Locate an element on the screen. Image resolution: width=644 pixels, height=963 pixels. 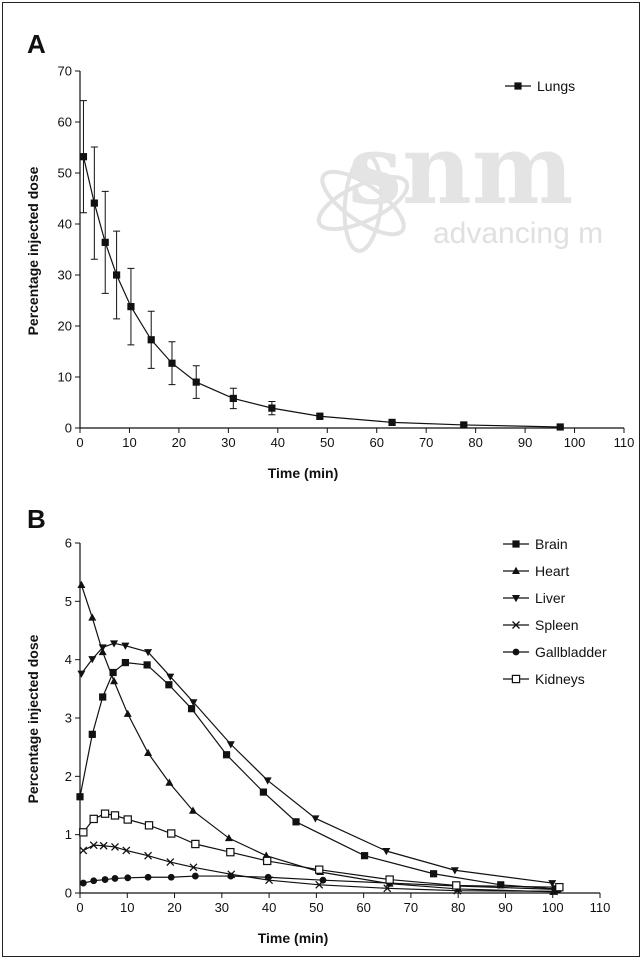
legend-label: Kidneys is located at coordinates (560, 679).